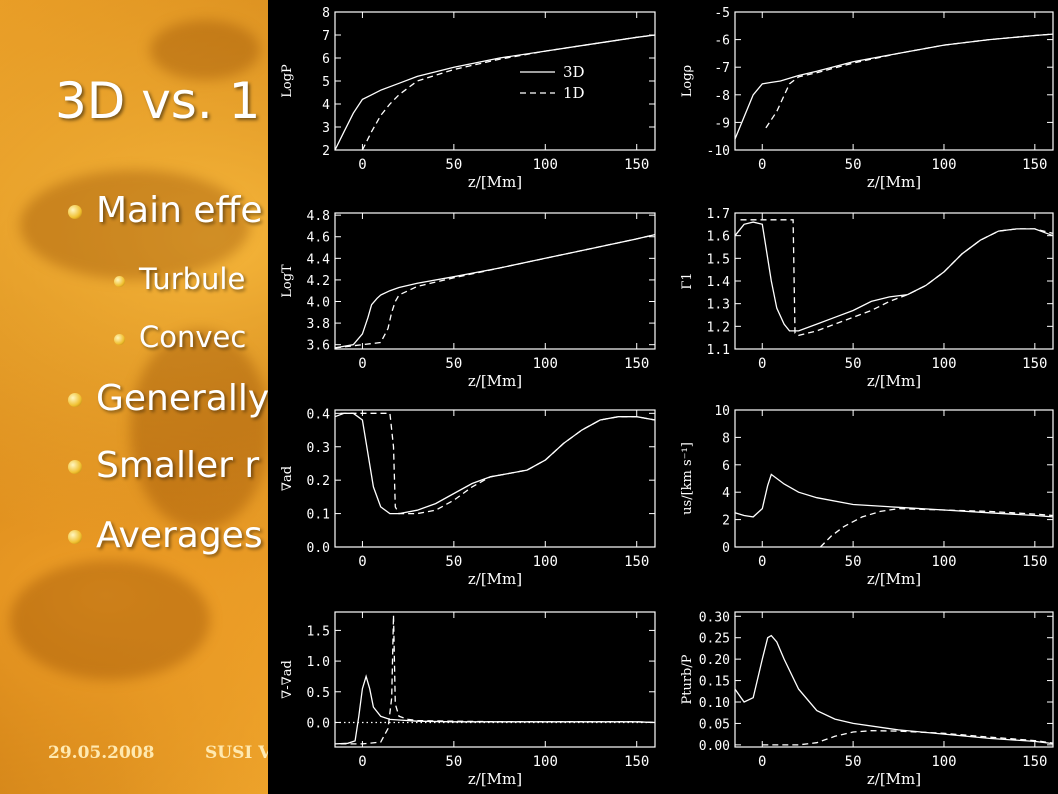  Describe the element at coordinates (722, 123) in the screenshot. I see `y-tick-label: -9` at that location.